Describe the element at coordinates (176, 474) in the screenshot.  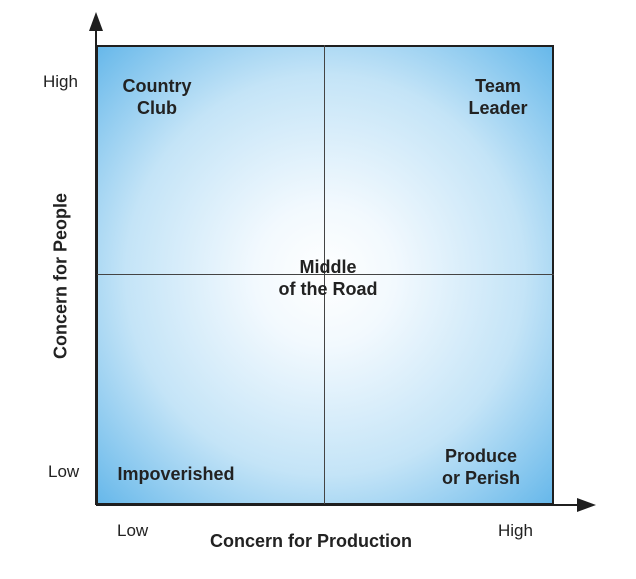
I see `quadrant-impoverished: Impoverished` at that location.